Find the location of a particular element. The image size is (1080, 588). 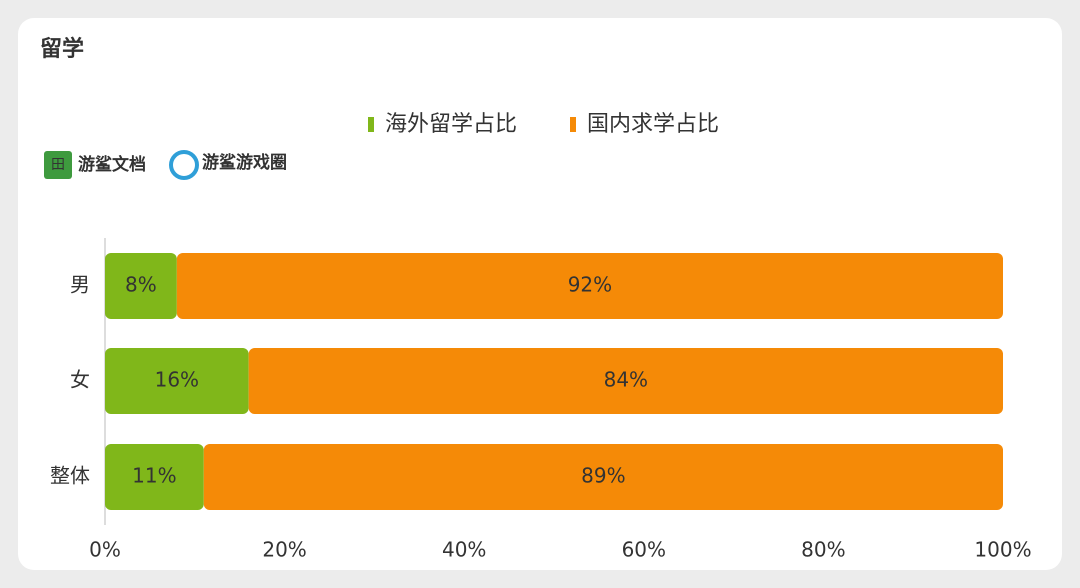

data-label: 84% is located at coordinates (626, 380).